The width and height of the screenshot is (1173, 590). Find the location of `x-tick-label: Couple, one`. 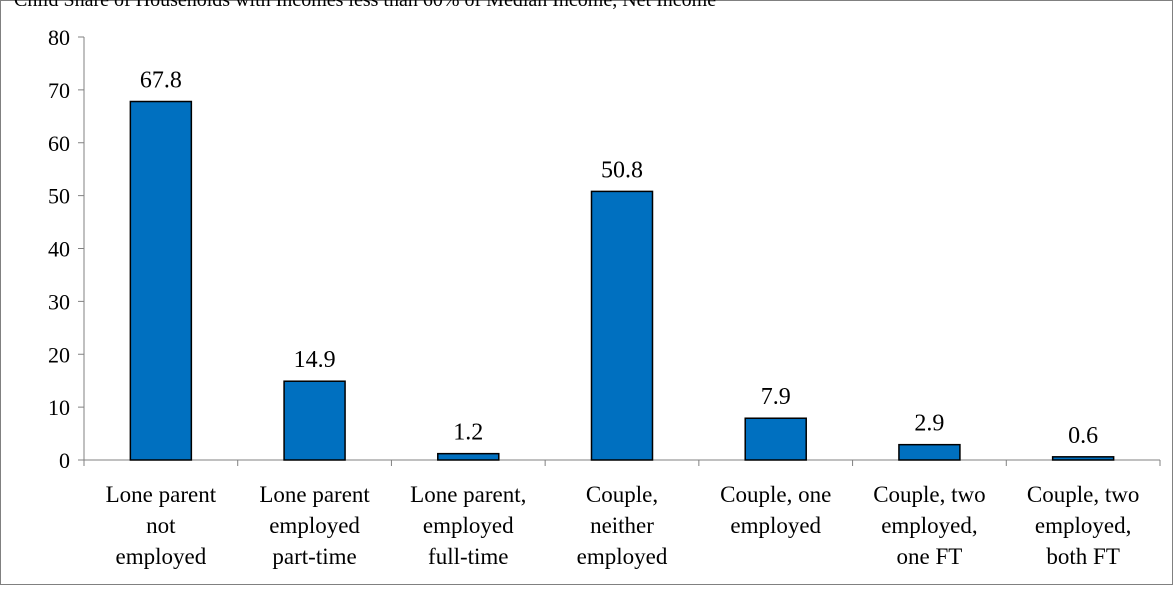

x-tick-label: Couple, one is located at coordinates (775, 494).